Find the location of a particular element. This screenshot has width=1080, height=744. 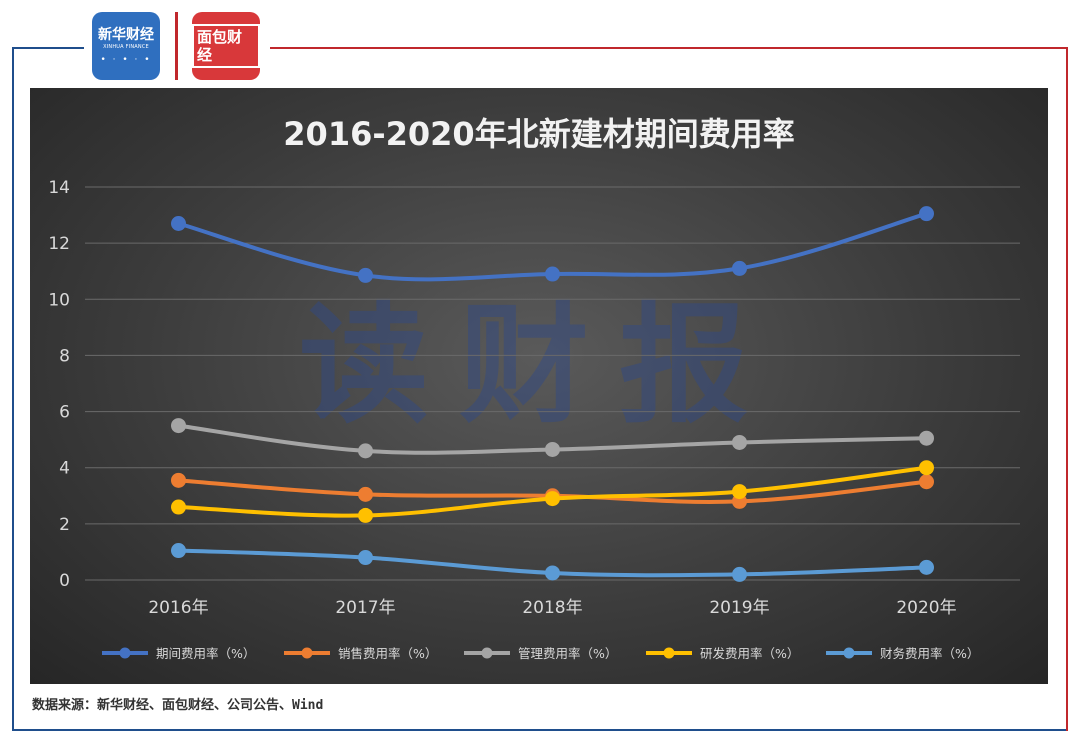

frame-left-blue is located at coordinates (13, 389).